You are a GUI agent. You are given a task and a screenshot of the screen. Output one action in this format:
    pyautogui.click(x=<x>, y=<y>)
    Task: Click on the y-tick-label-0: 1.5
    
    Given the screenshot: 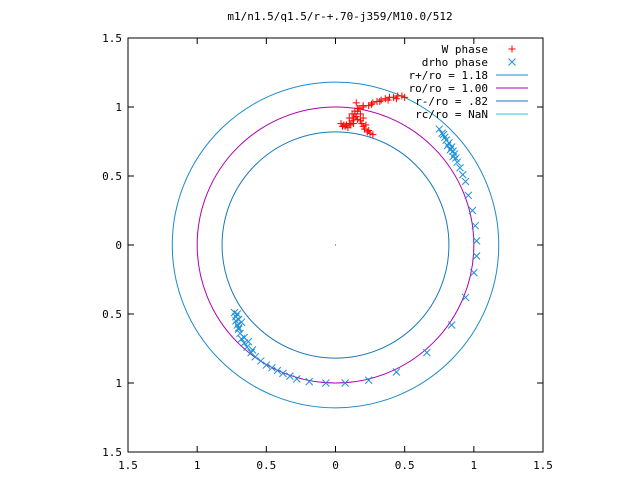 What is the action you would take?
    pyautogui.click(x=112, y=38)
    